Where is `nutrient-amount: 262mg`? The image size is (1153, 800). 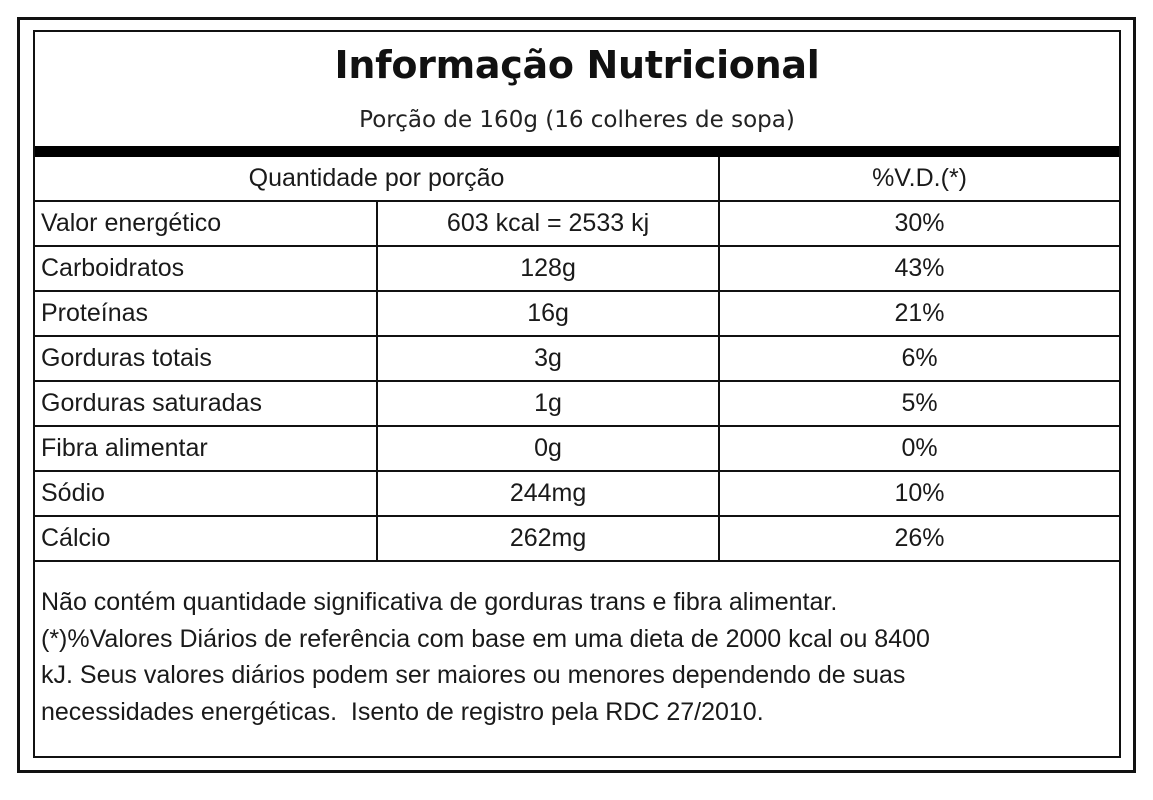 nutrient-amount: 262mg is located at coordinates (548, 538).